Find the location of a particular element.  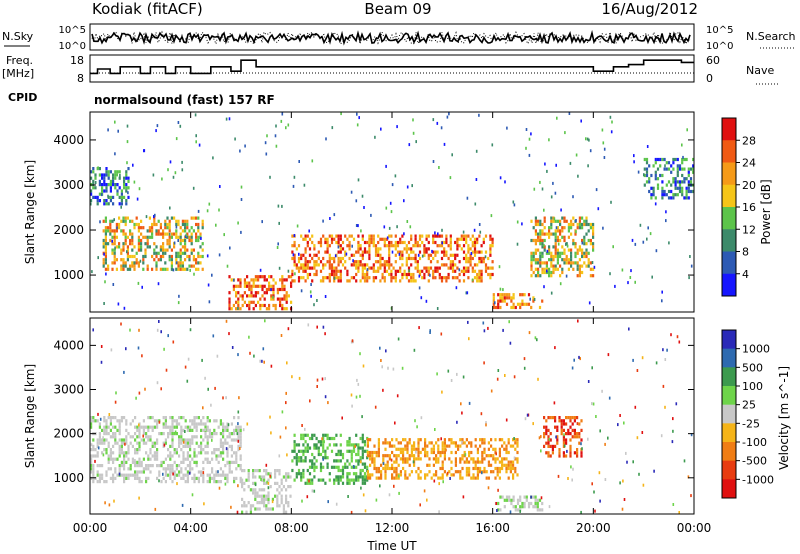

colorbar-tick-label: 1000 is located at coordinates (756, 349).